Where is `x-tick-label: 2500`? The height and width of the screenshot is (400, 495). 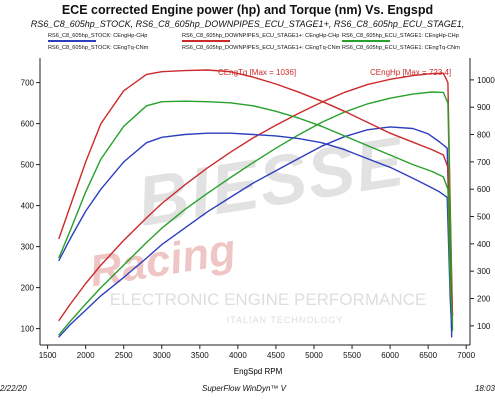 x-tick-label: 2500 is located at coordinates (124, 355).